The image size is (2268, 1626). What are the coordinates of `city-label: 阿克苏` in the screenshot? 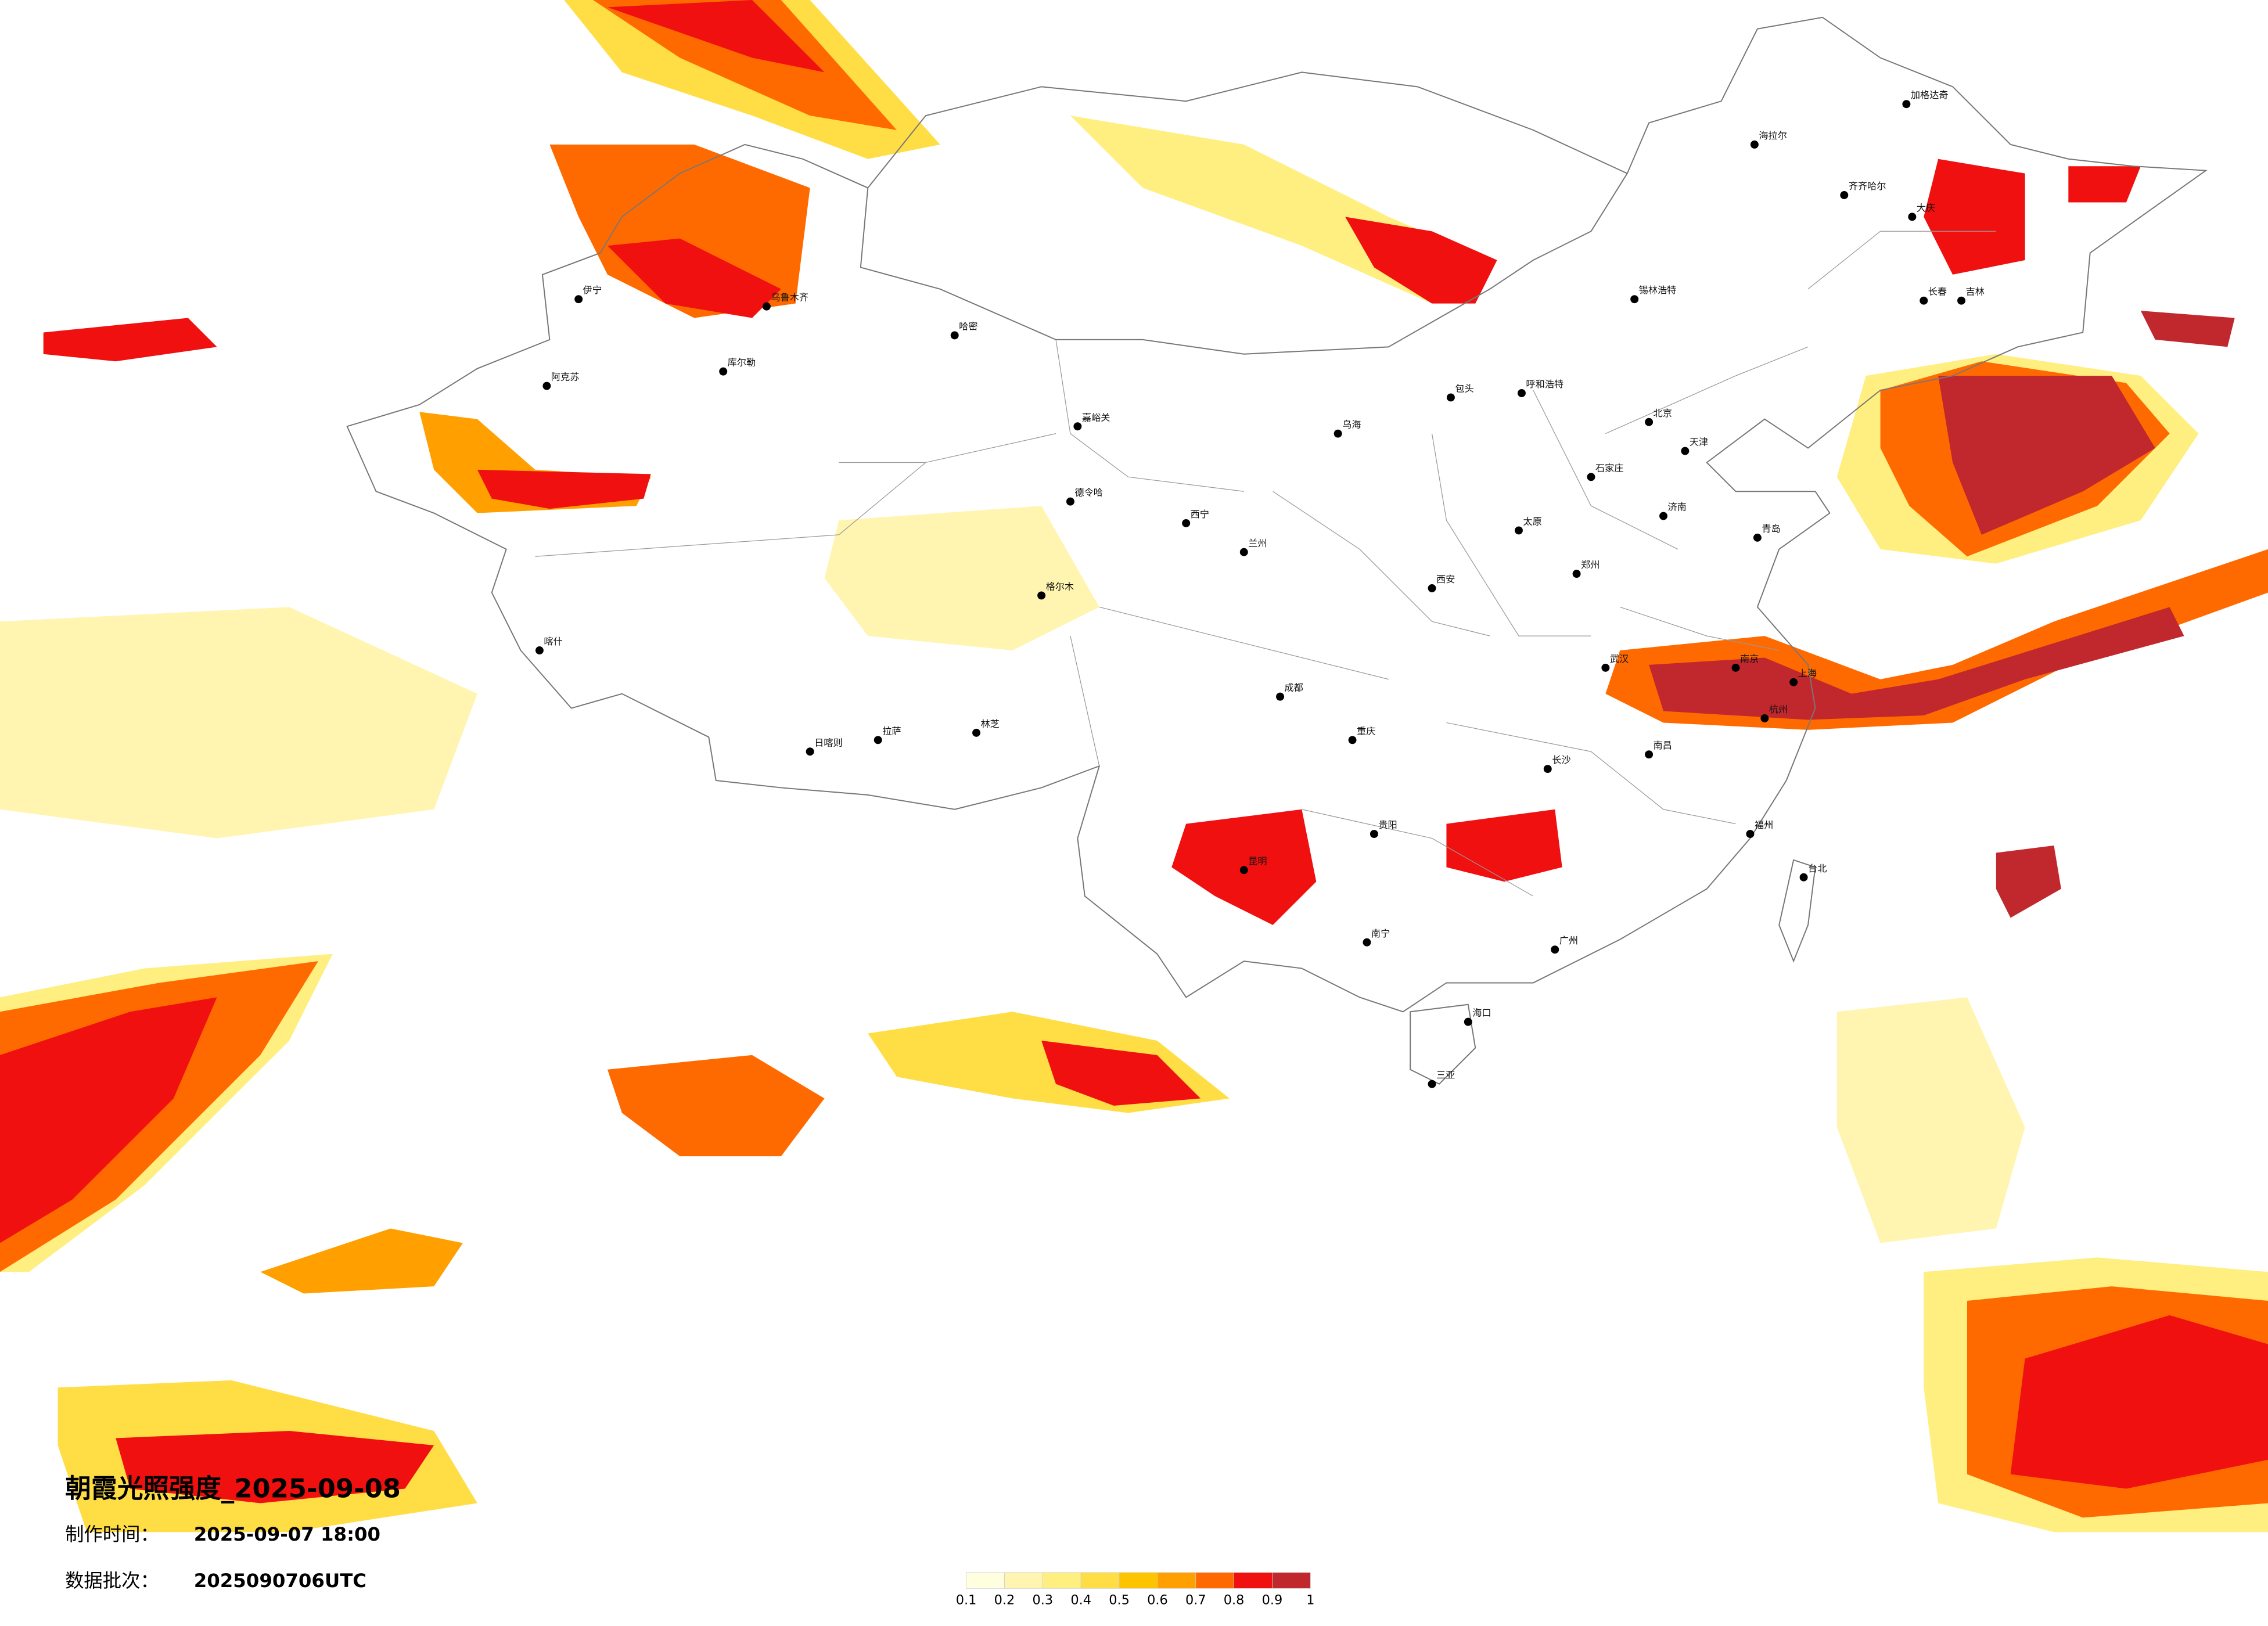 It's located at (565, 377).